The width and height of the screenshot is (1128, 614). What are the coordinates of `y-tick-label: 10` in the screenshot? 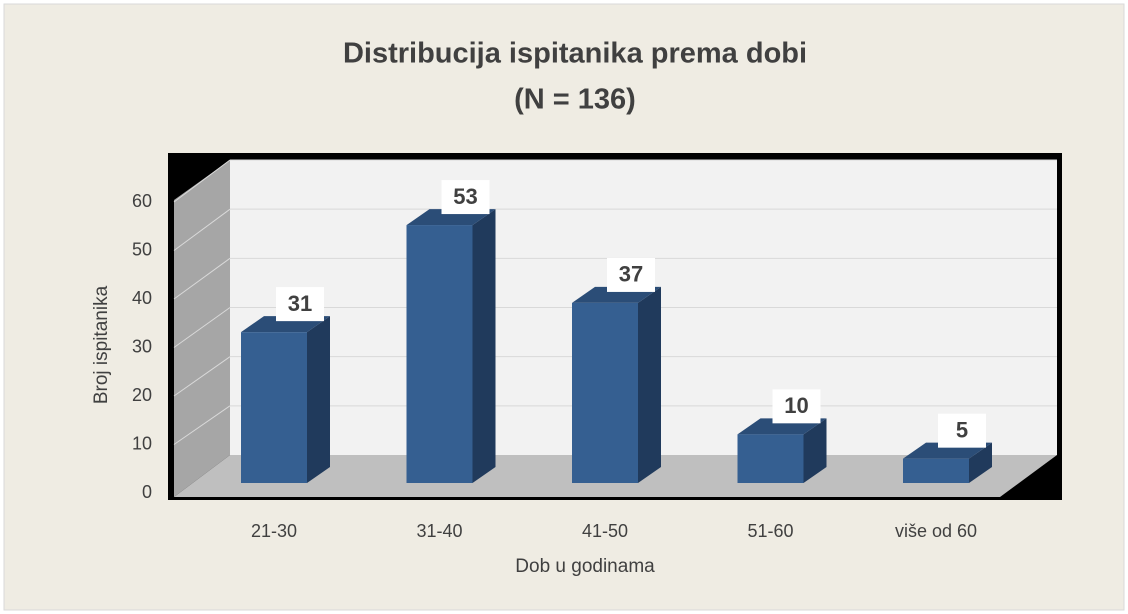 It's located at (142, 443).